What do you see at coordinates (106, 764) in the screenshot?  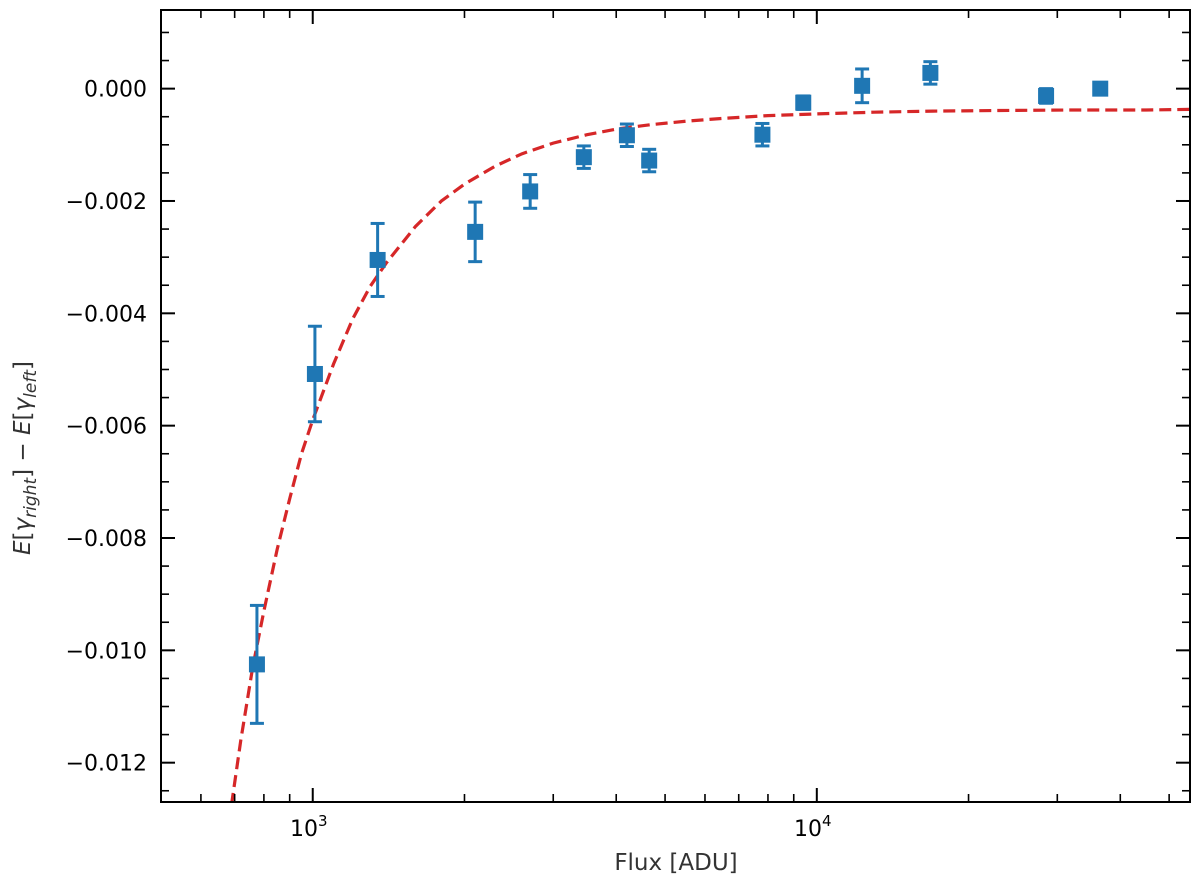 I see `y-tick-label: −0.012` at bounding box center [106, 764].